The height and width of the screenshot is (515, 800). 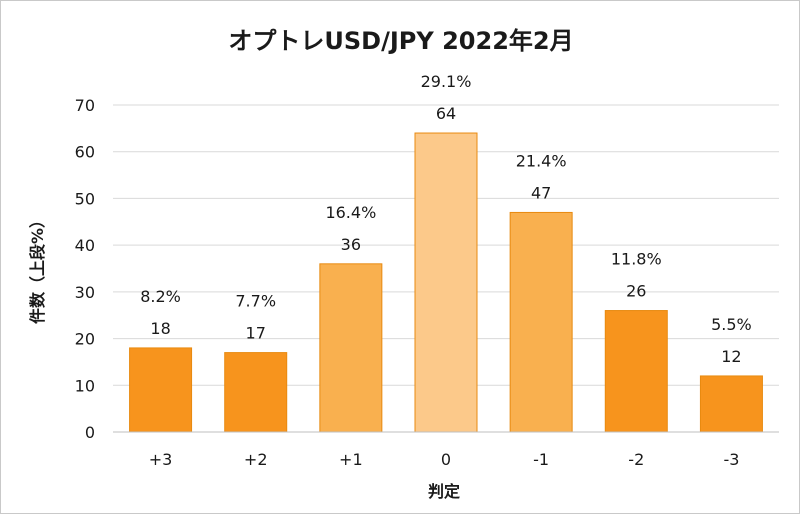 I want to click on y-tick-label: 0, so click(x=90, y=432).